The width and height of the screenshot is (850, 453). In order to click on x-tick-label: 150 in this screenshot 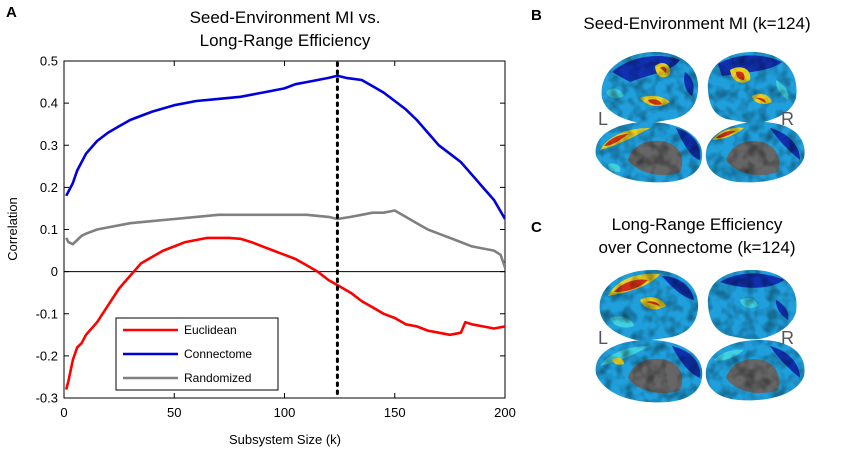, I will do `click(395, 412)`.